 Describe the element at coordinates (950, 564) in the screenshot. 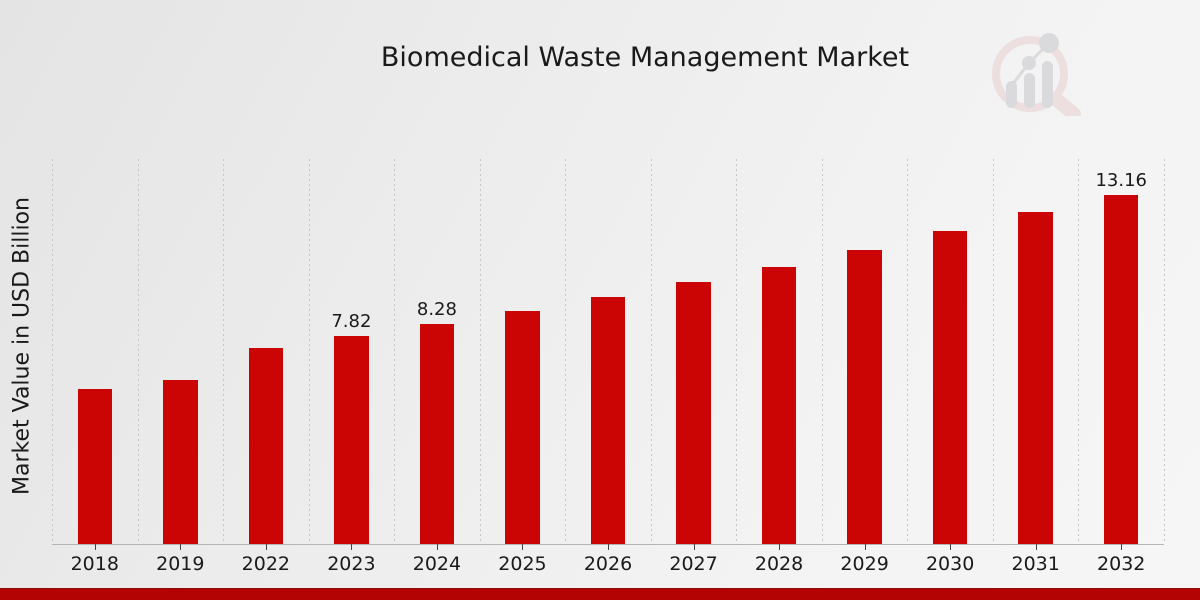

I see `x-tick-label-2030: 2030` at that location.